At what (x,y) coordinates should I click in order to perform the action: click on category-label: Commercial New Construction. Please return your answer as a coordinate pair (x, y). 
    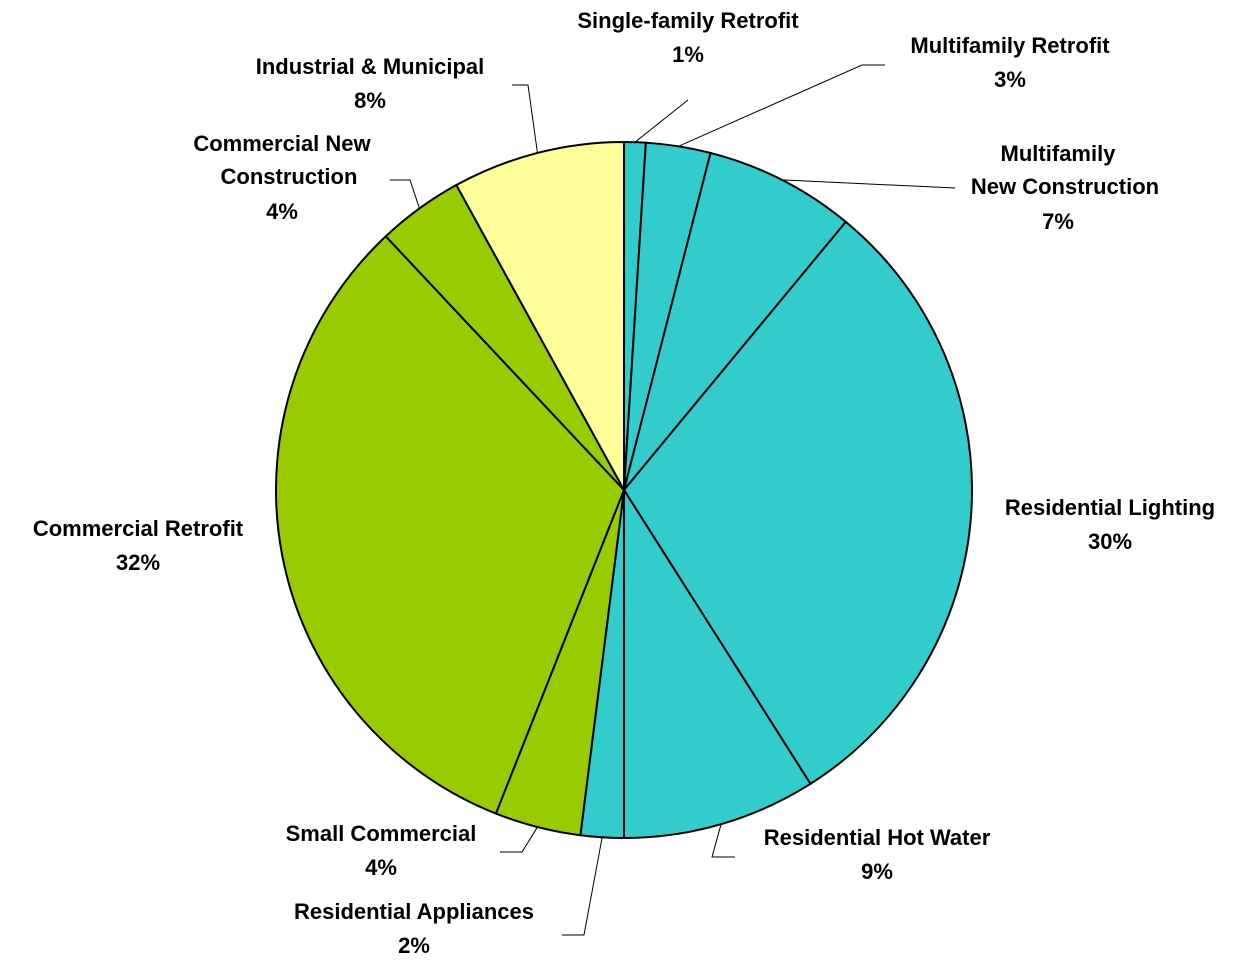
    Looking at the image, I should click on (282, 160).